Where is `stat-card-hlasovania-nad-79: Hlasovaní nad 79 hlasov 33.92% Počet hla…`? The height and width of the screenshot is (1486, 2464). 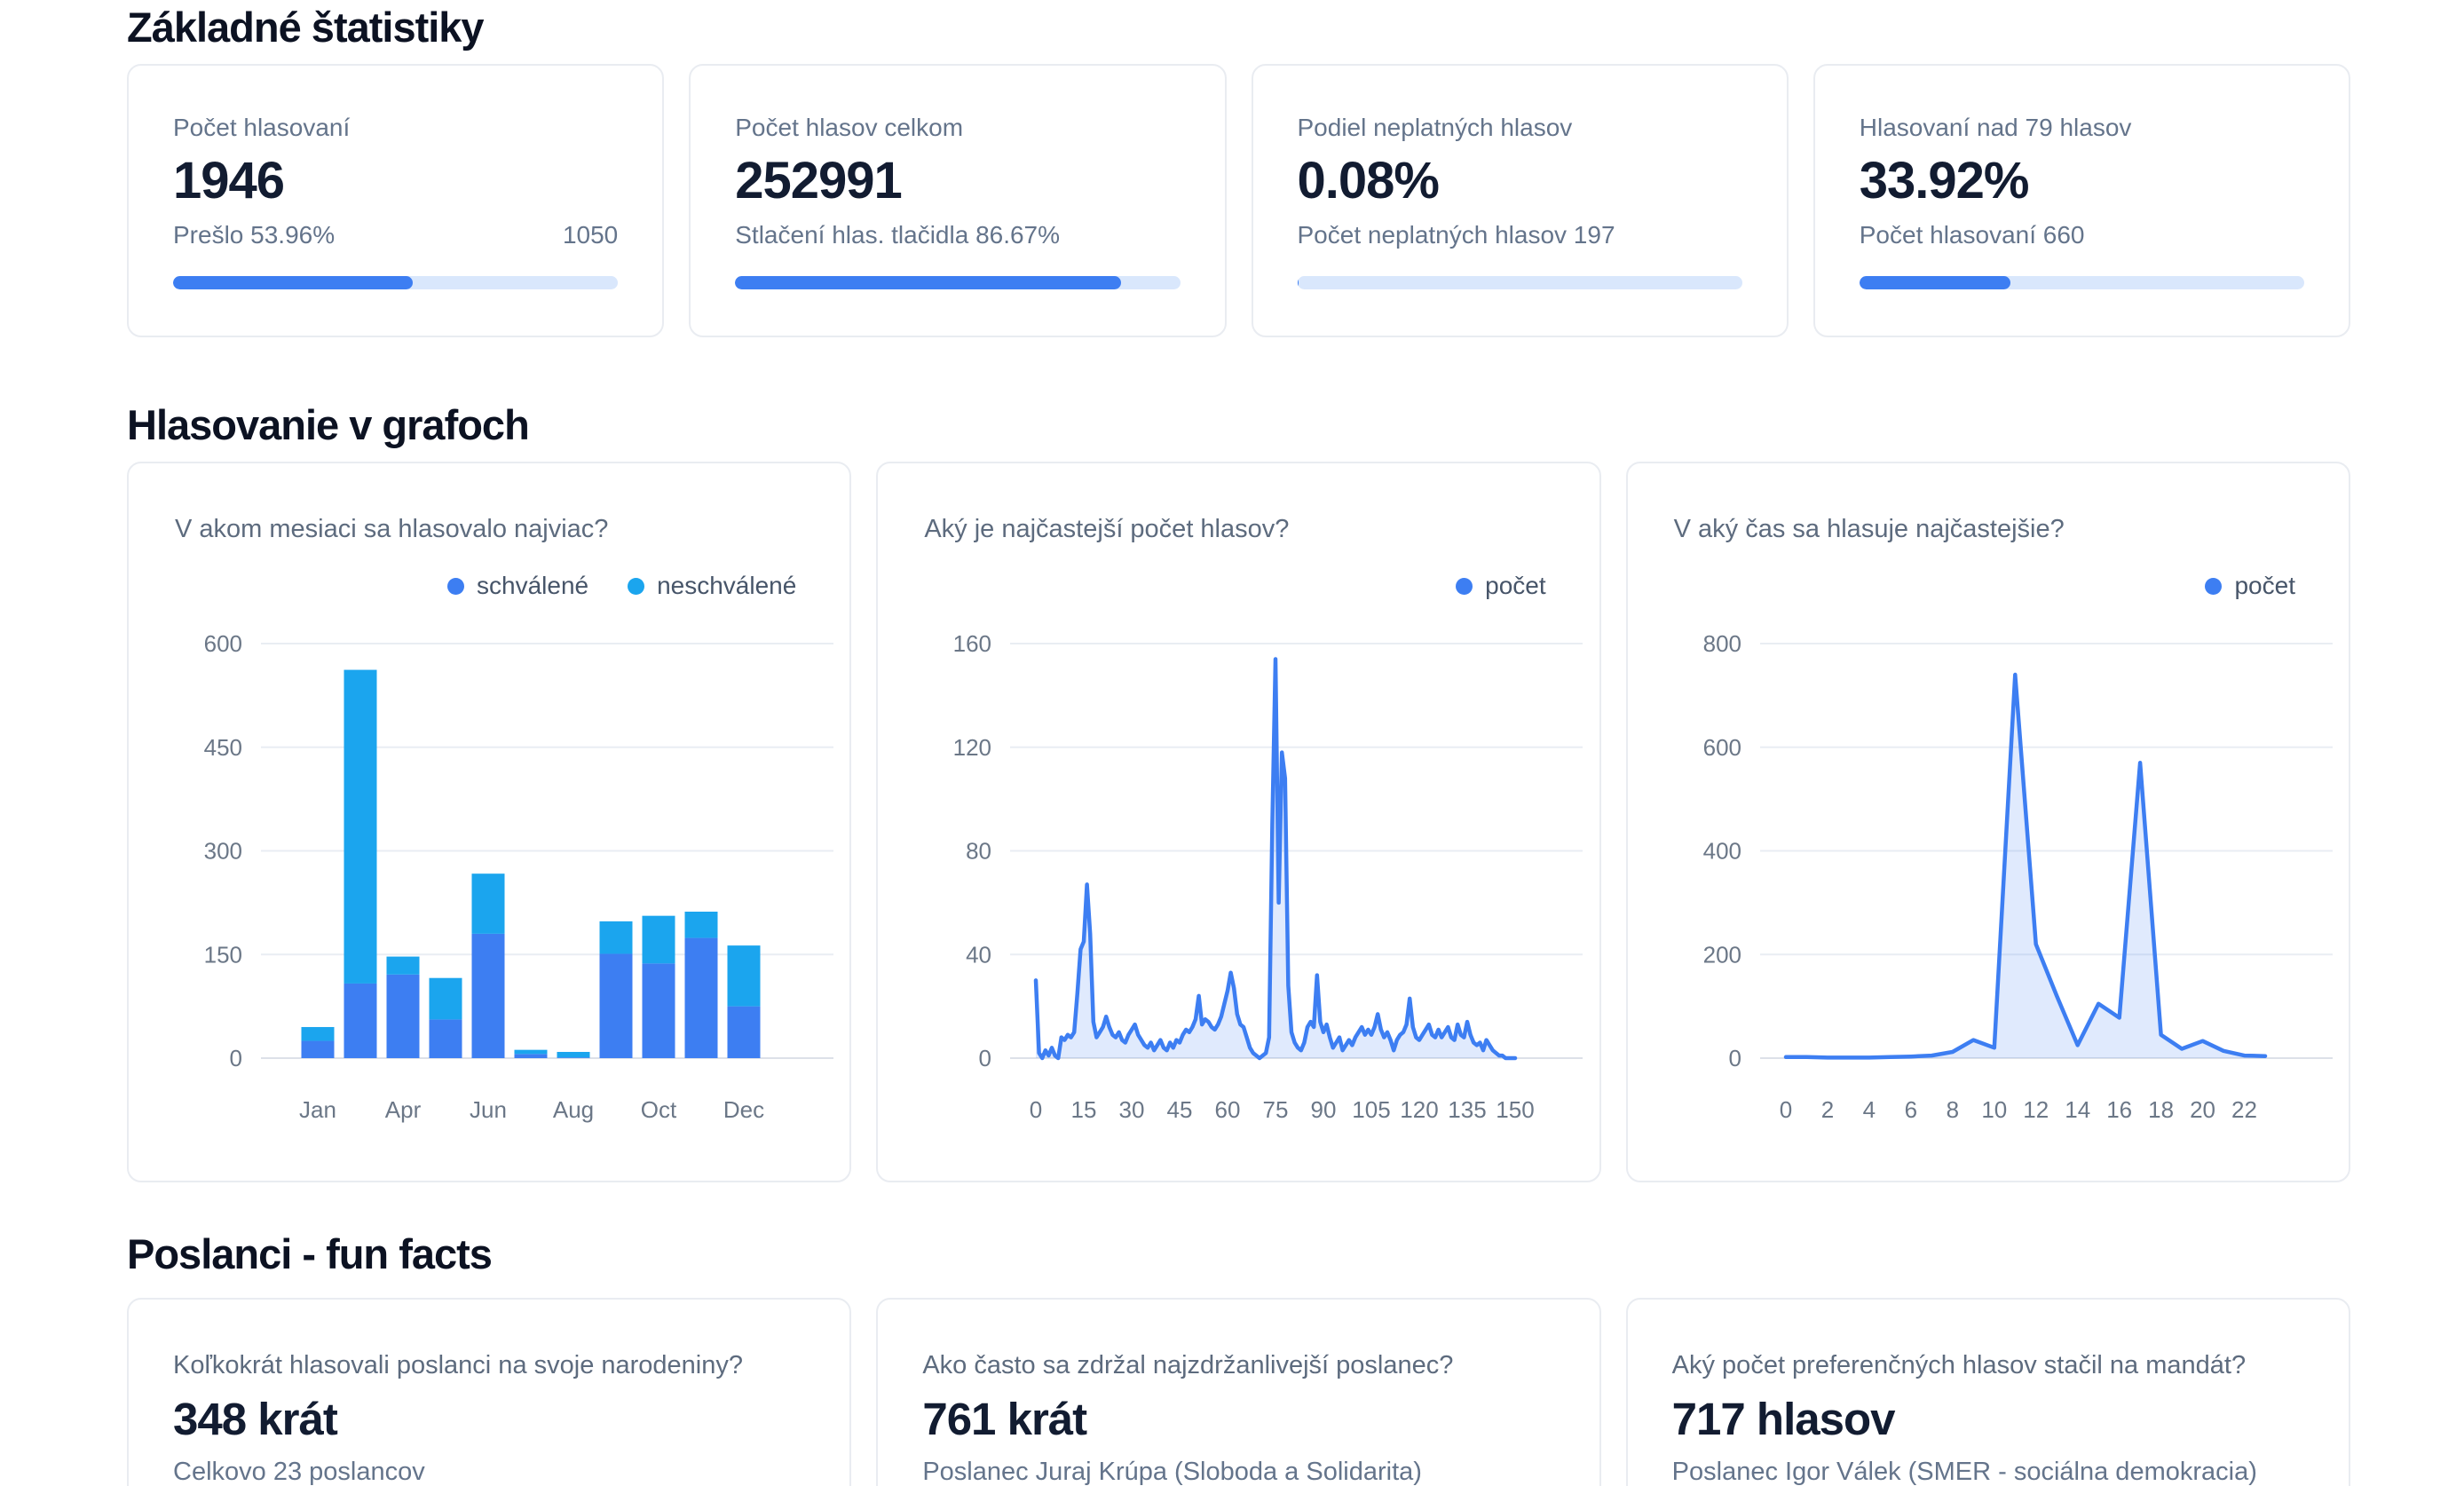 stat-card-hlasovania-nad-79: Hlasovaní nad 79 hlasov 33.92% Počet hla… is located at coordinates (2081, 200).